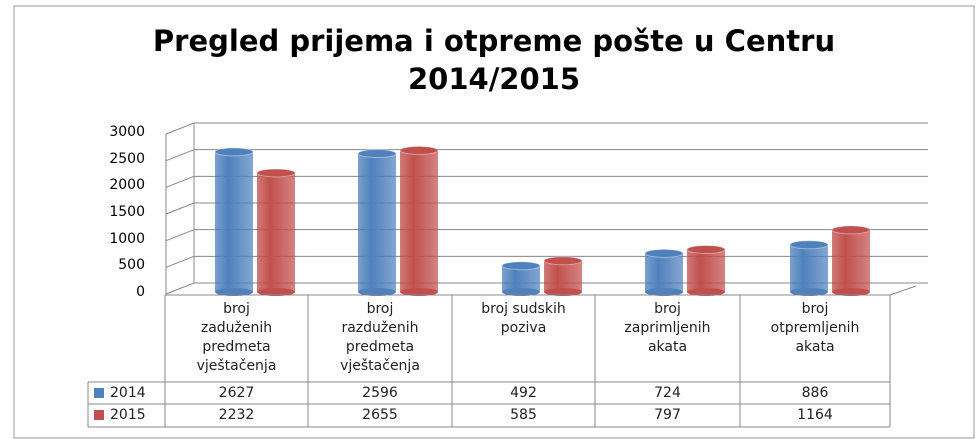 This screenshot has height=439, width=979. What do you see at coordinates (667, 328) in the screenshot?
I see `x-category-label: broj zaprimljenih akata` at bounding box center [667, 328].